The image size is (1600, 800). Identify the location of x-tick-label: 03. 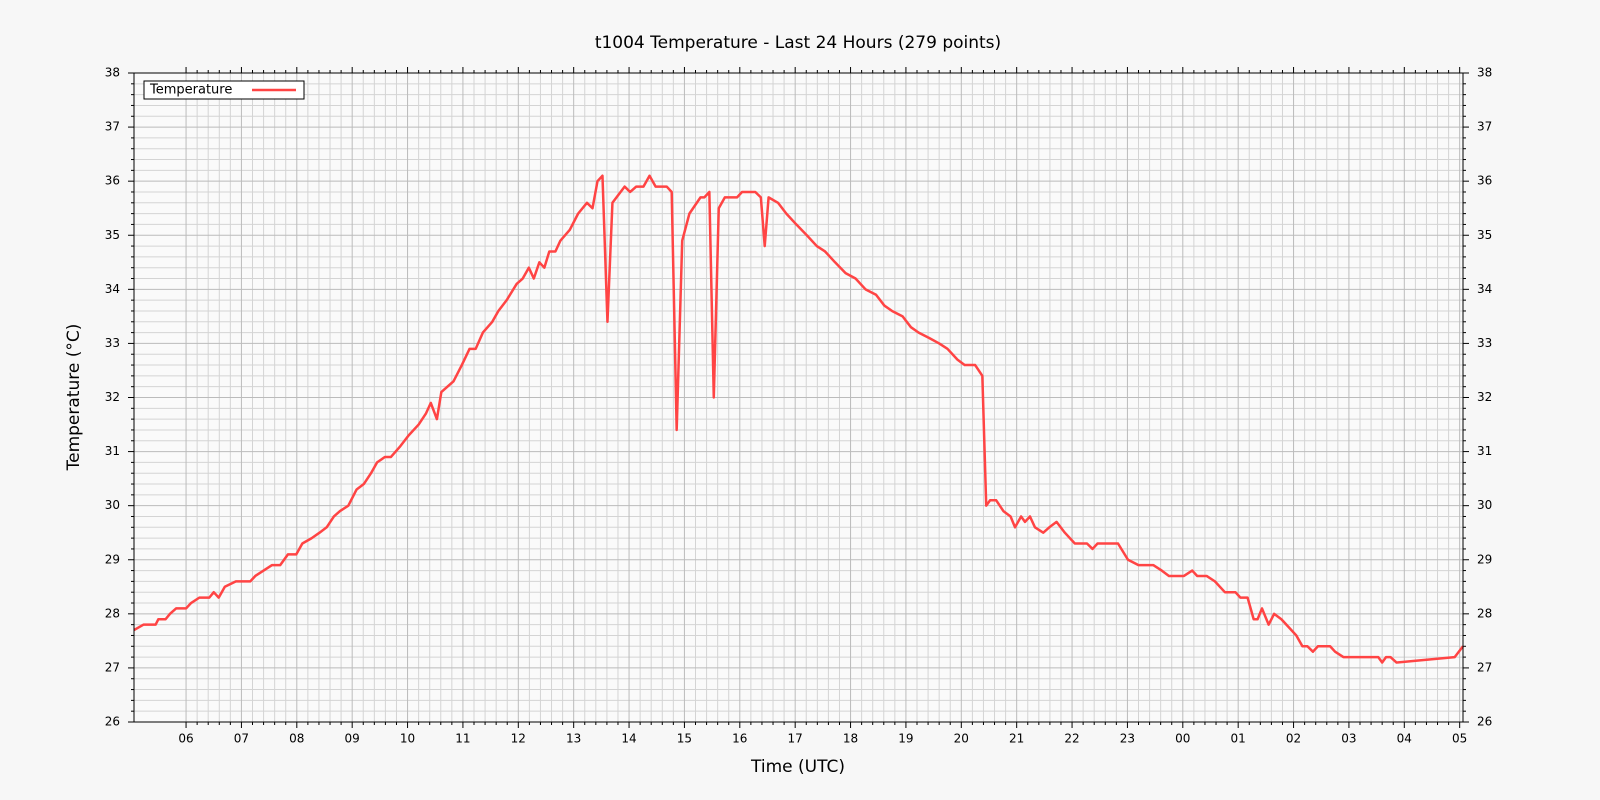
(1348, 739).